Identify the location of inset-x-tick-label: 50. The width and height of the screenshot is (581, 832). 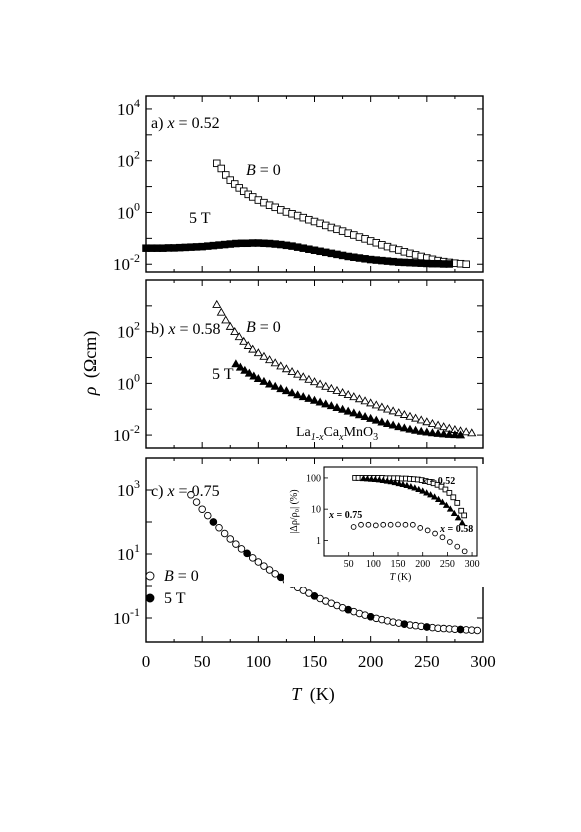
(349, 564).